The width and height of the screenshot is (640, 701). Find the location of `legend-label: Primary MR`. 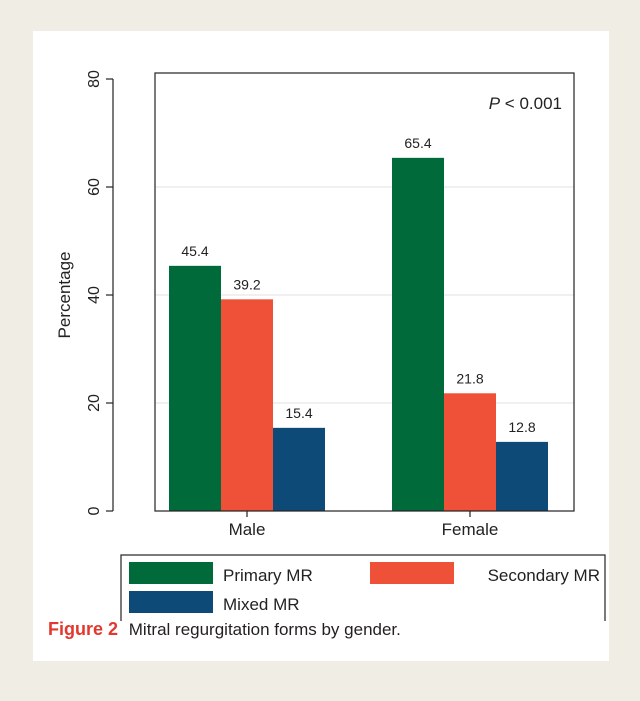

legend-label: Primary MR is located at coordinates (268, 575).